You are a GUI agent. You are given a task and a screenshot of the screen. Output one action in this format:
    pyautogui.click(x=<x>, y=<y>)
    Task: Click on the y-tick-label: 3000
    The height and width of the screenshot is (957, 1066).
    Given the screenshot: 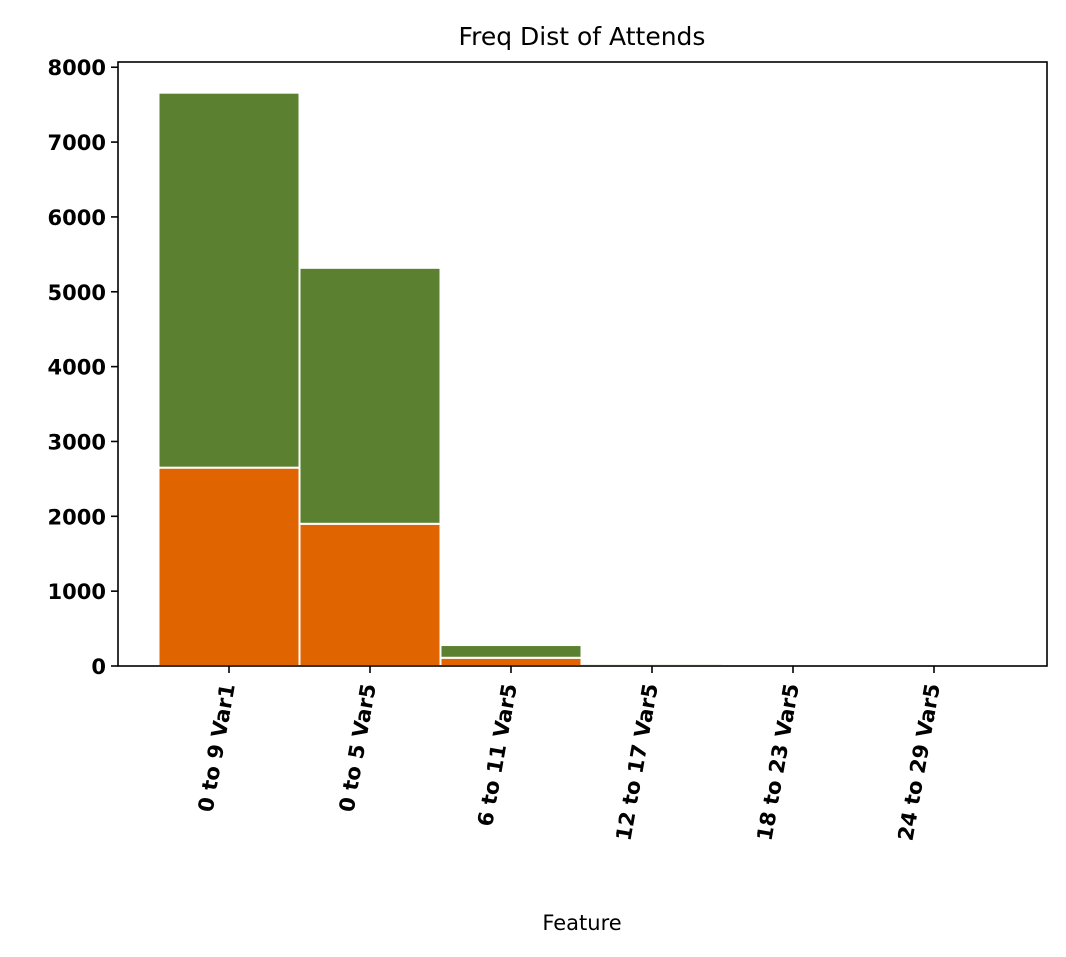 What is the action you would take?
    pyautogui.click(x=77, y=442)
    